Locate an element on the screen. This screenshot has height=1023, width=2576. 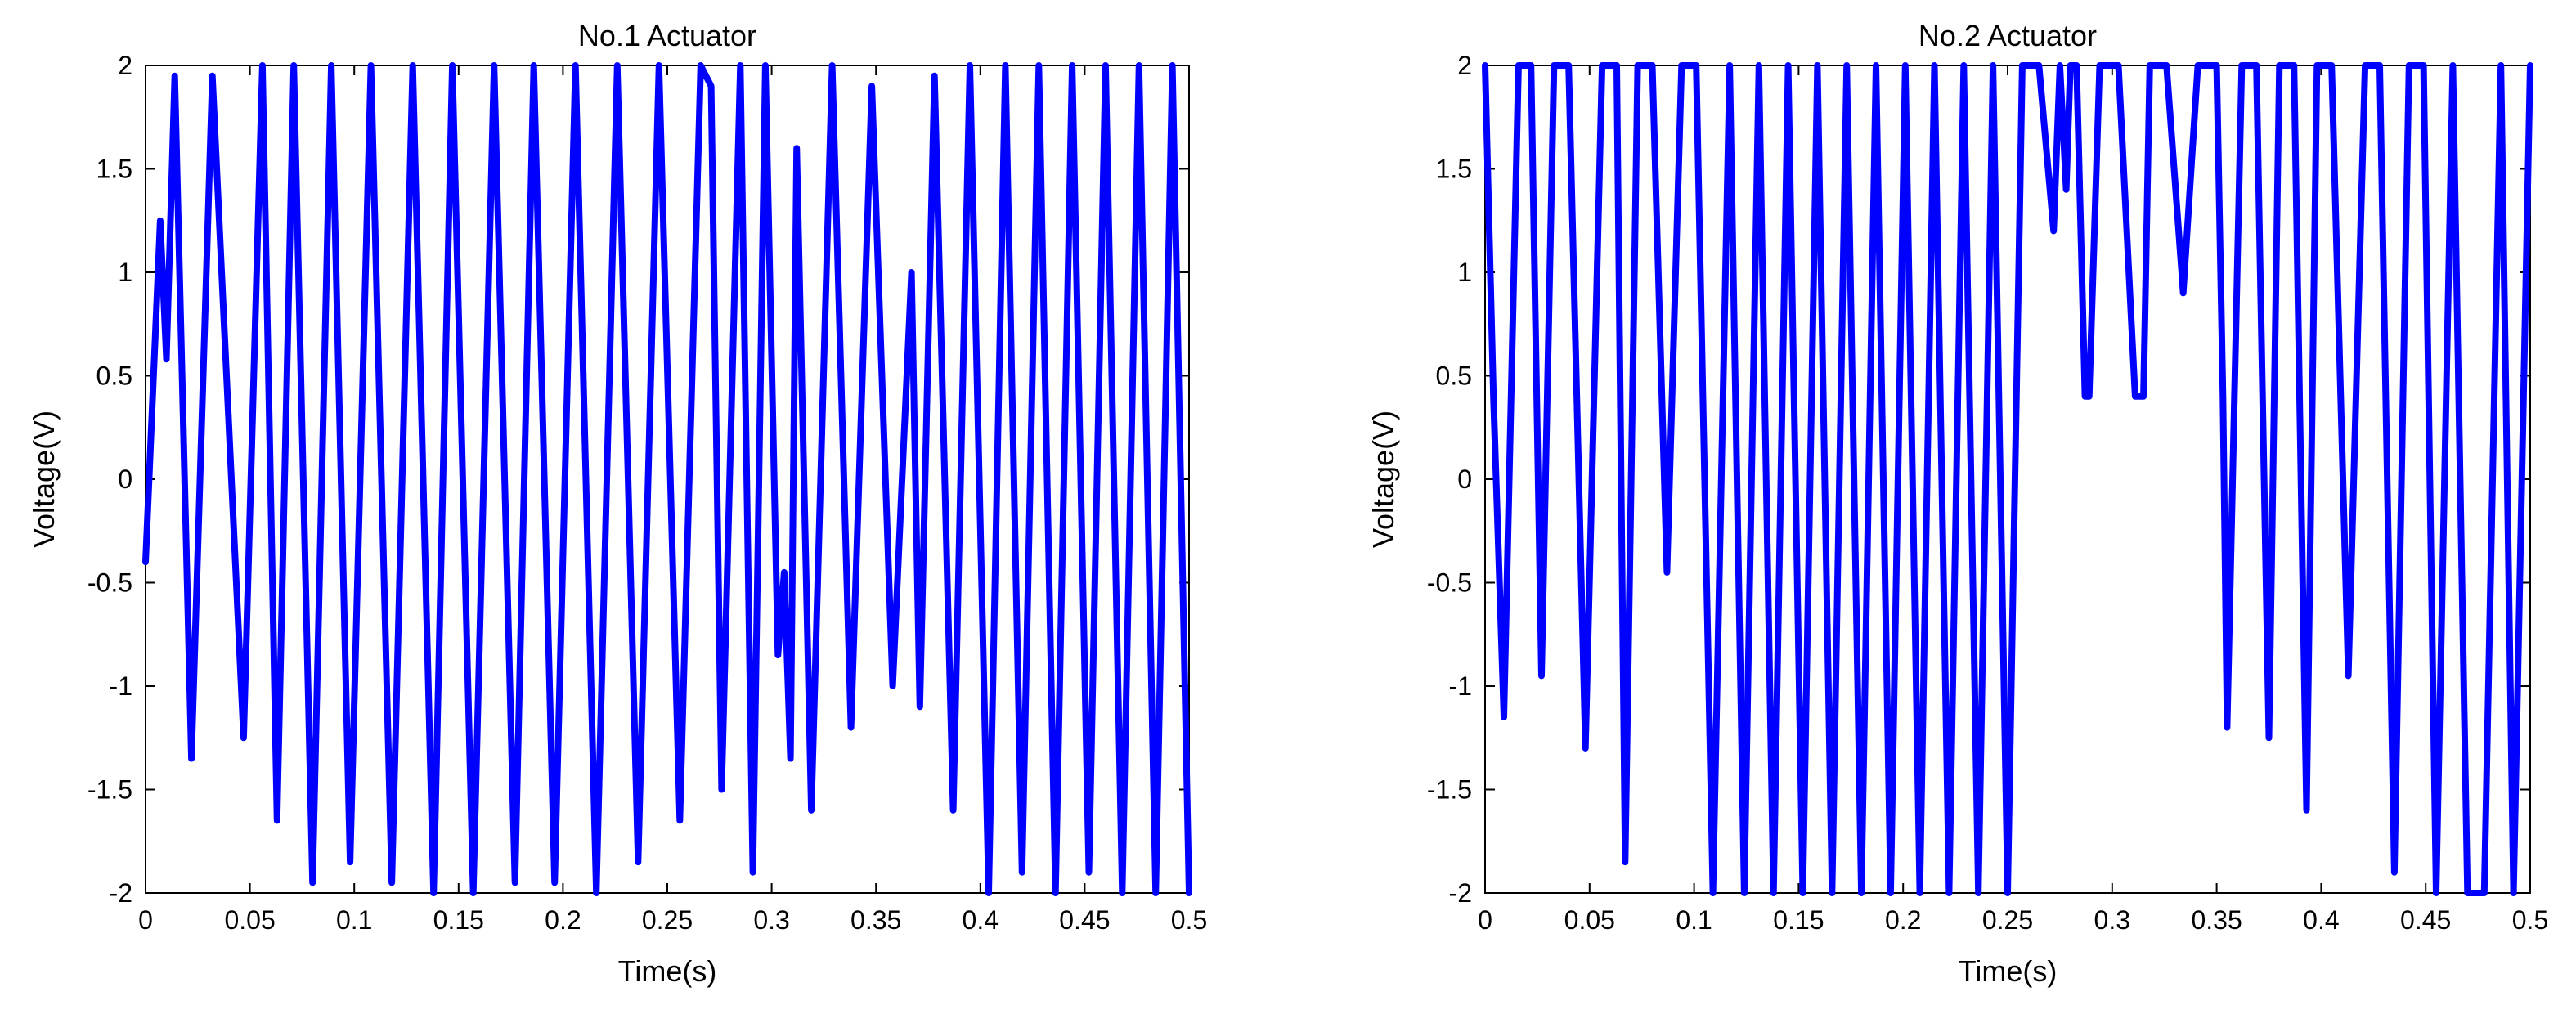
chart-title: No.1 Actuator is located at coordinates (667, 35).